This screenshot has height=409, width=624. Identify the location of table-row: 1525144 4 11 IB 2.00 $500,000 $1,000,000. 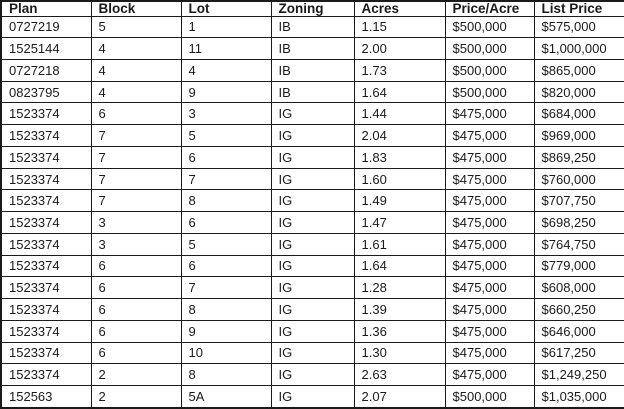
(312, 48).